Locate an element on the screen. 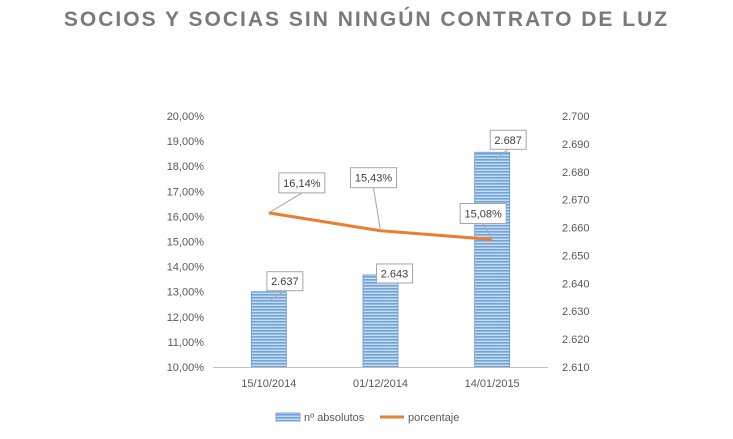 This screenshot has width=733, height=439. bar-data-label: 2.643 is located at coordinates (395, 274).